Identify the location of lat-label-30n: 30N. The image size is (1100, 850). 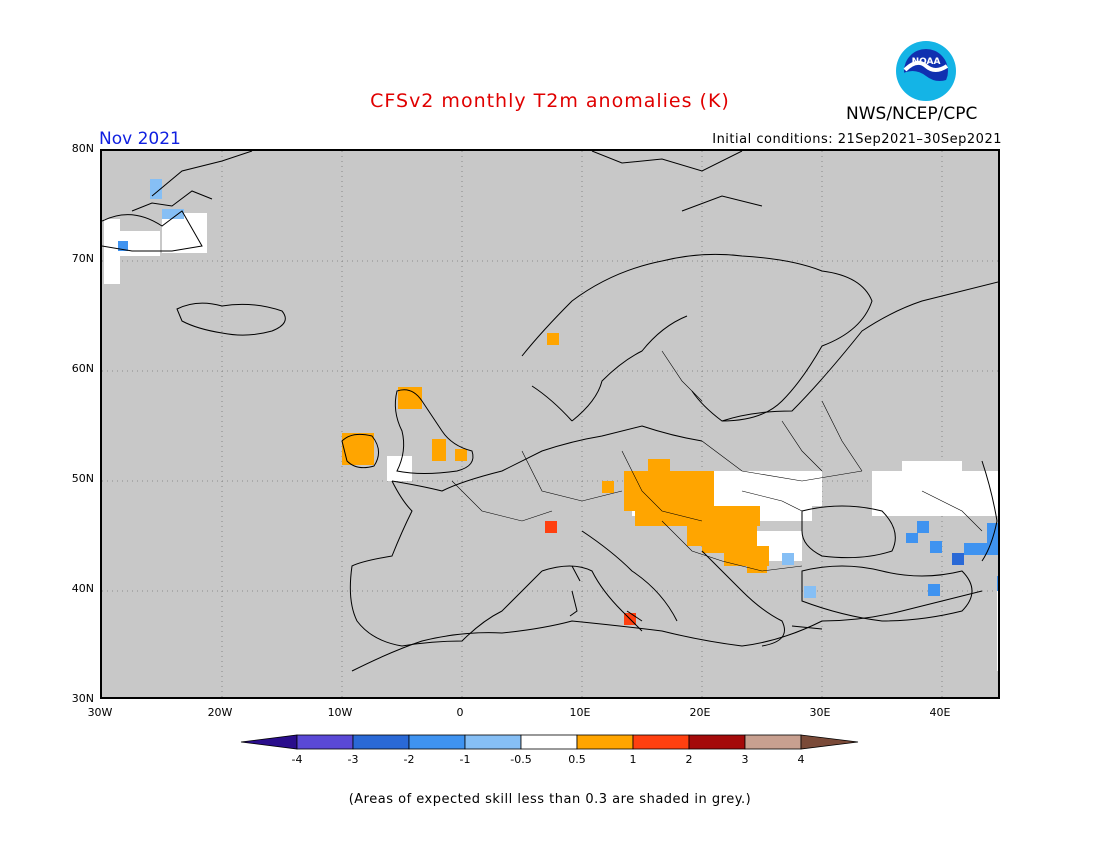
(82, 698).